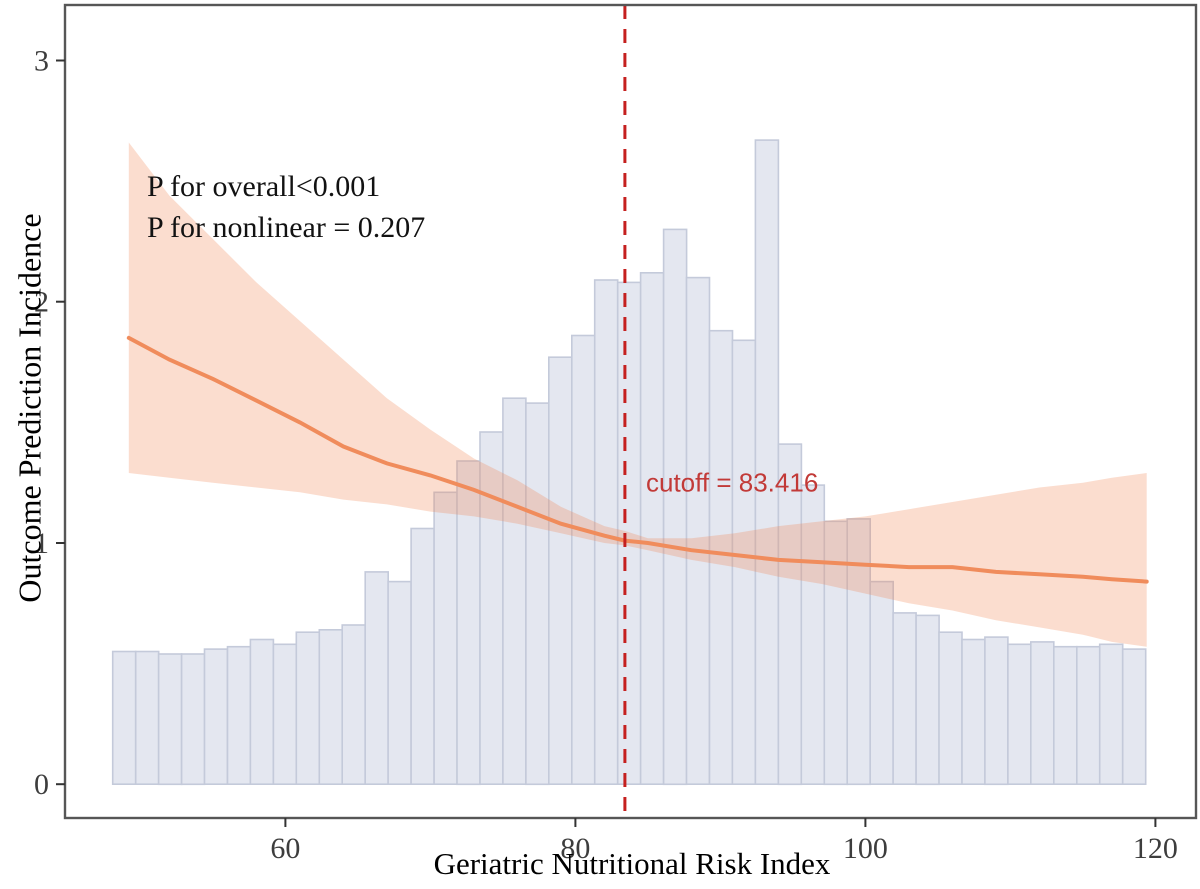 The image size is (1200, 889). What do you see at coordinates (41, 543) in the screenshot?
I see `y-tick-label: 1` at bounding box center [41, 543].